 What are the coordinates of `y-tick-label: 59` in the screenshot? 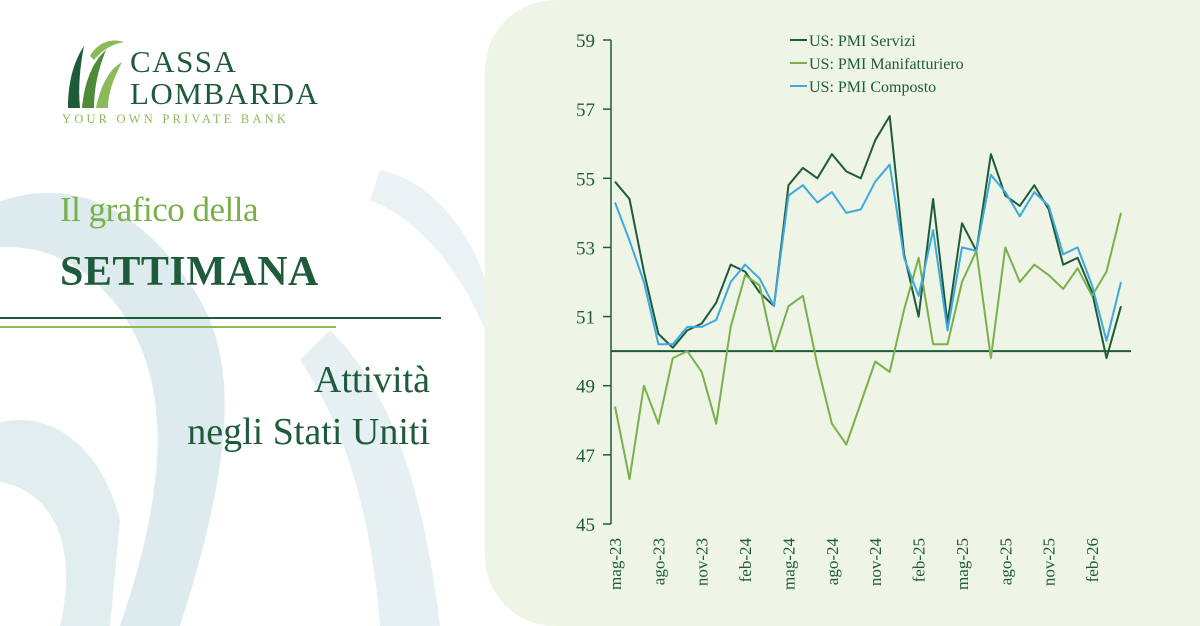 It's located at (585, 41).